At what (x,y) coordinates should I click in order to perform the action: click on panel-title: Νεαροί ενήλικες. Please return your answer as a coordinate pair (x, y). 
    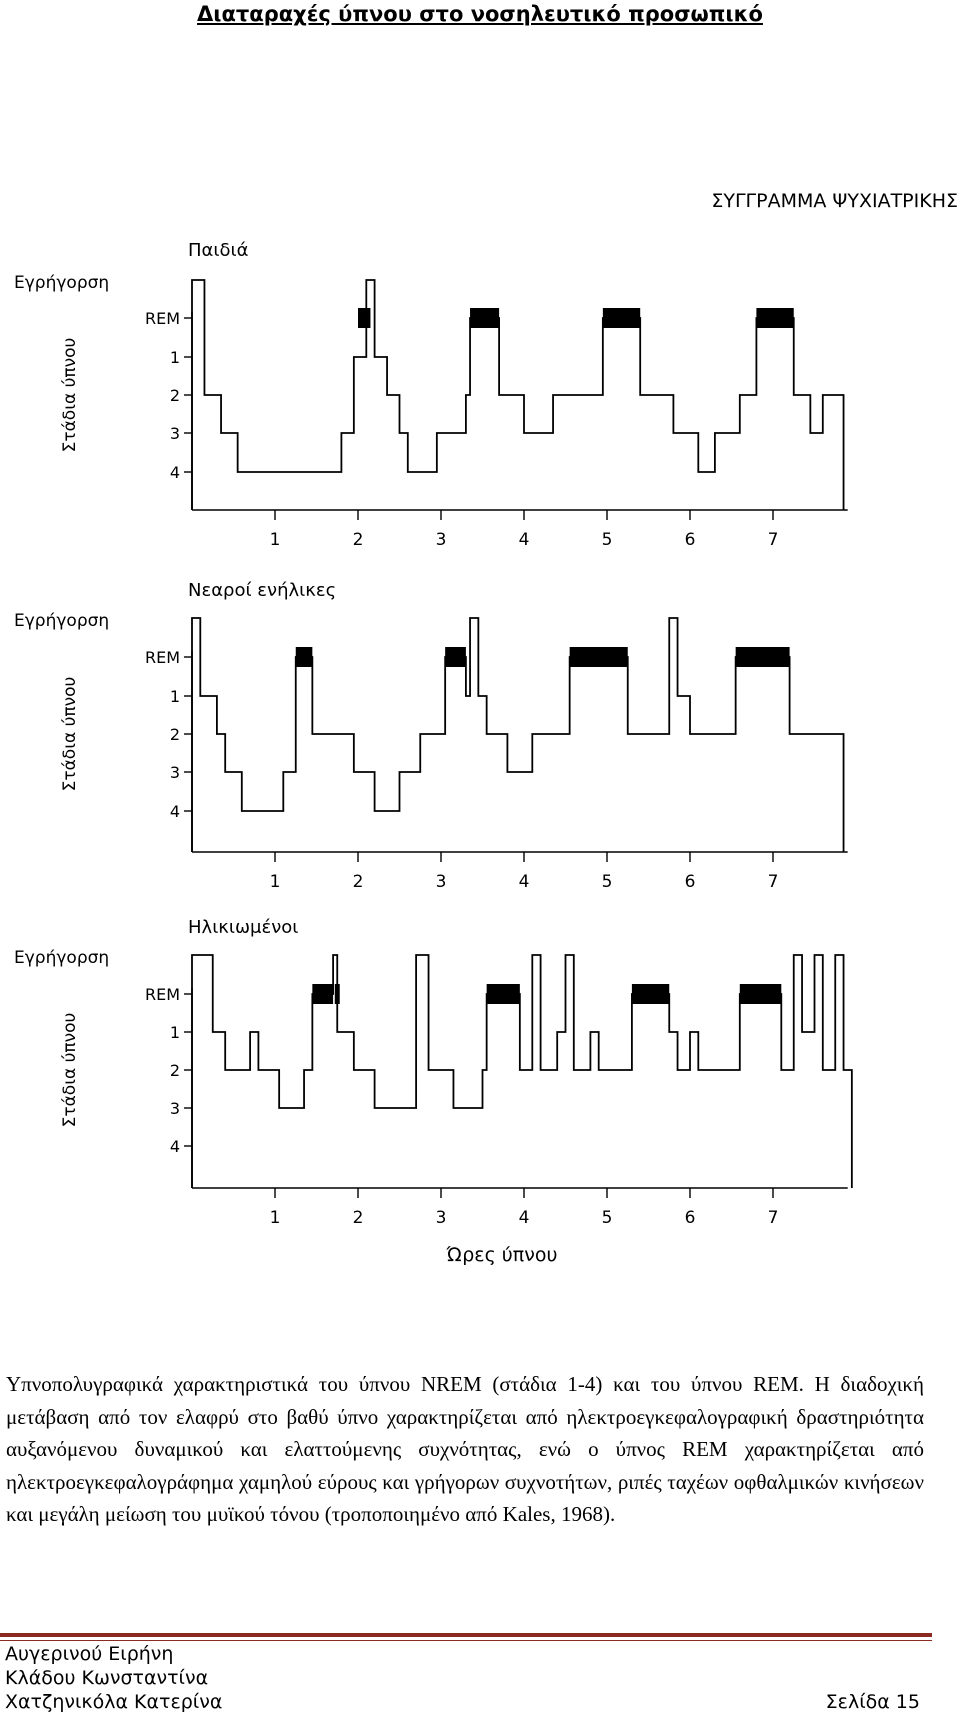
    Looking at the image, I should click on (262, 590).